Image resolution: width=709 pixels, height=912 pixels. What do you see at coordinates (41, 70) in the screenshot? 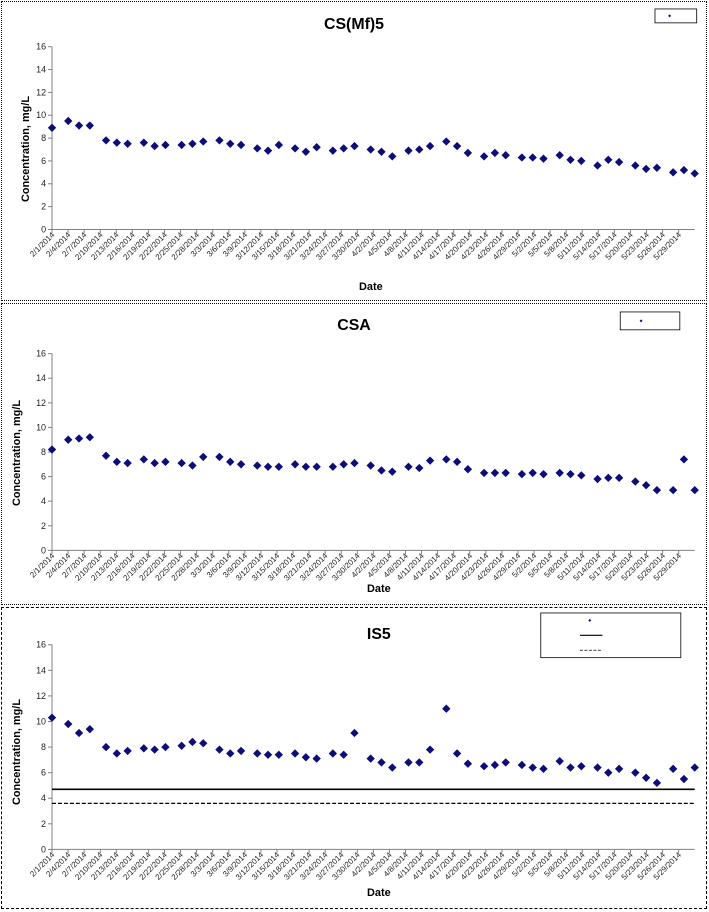
I see `y-tick-label: 14` at bounding box center [41, 70].